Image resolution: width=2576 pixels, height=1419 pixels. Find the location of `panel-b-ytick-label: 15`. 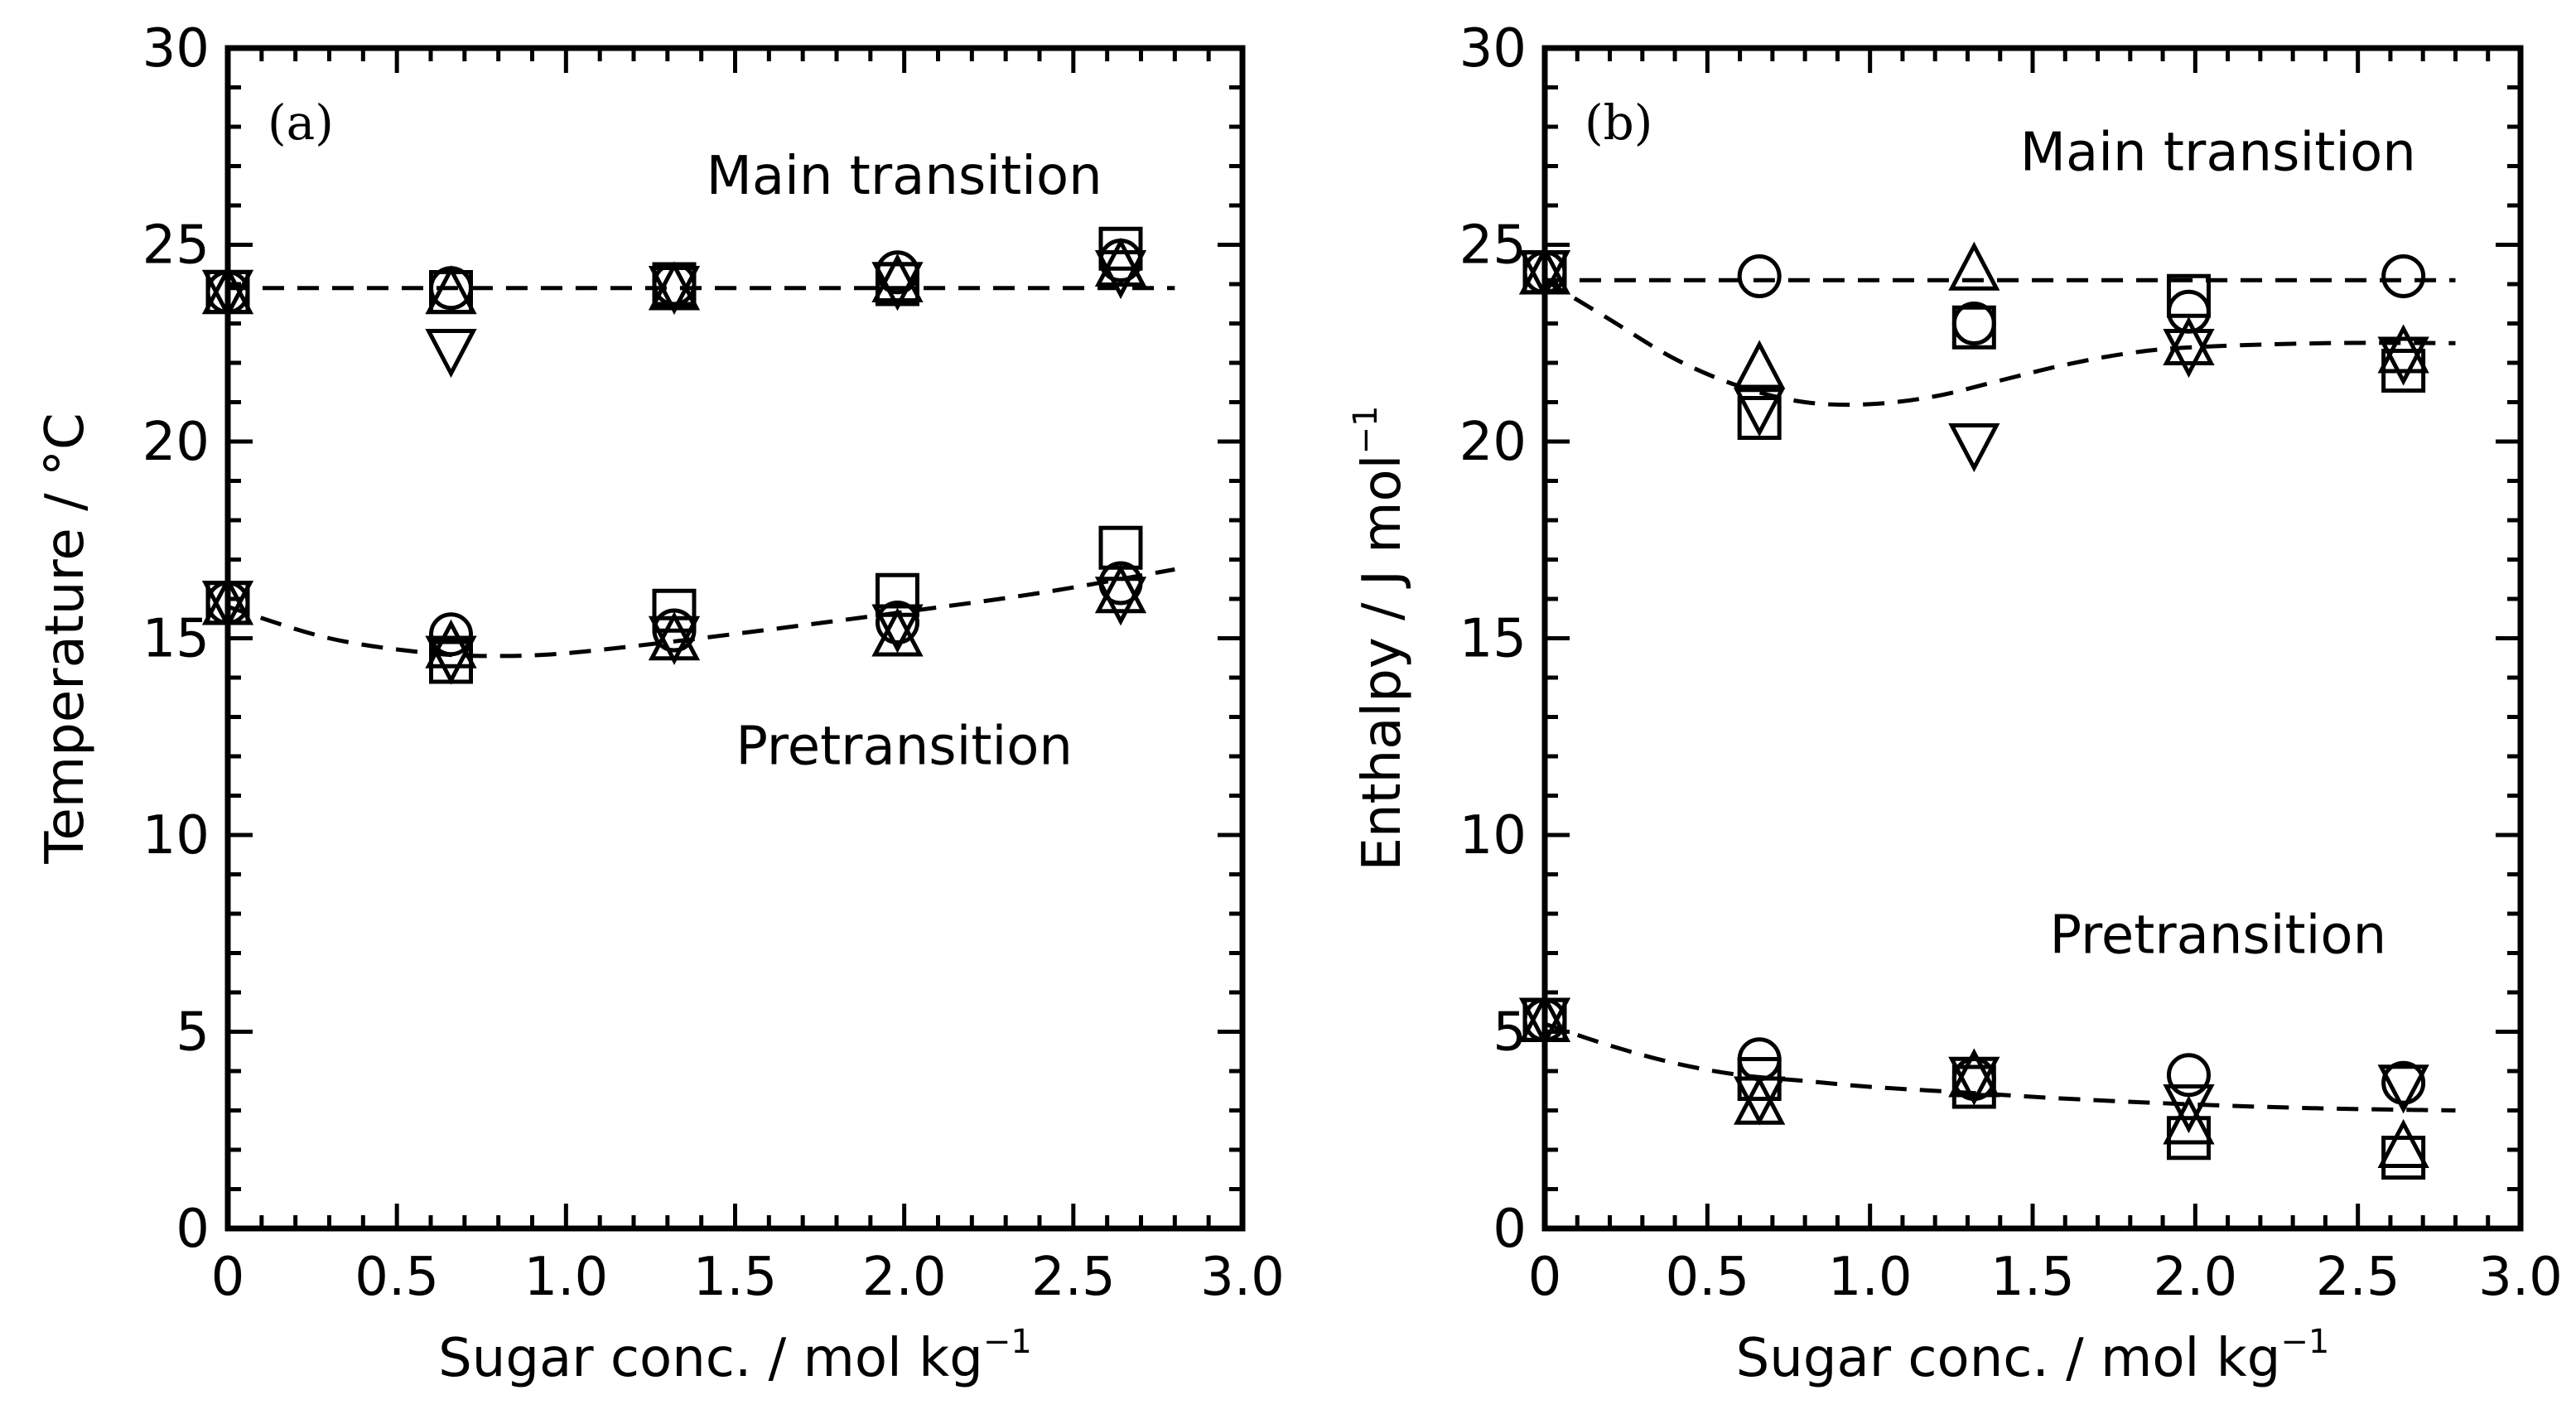

panel-b-ytick-label: 15 is located at coordinates (1493, 639).